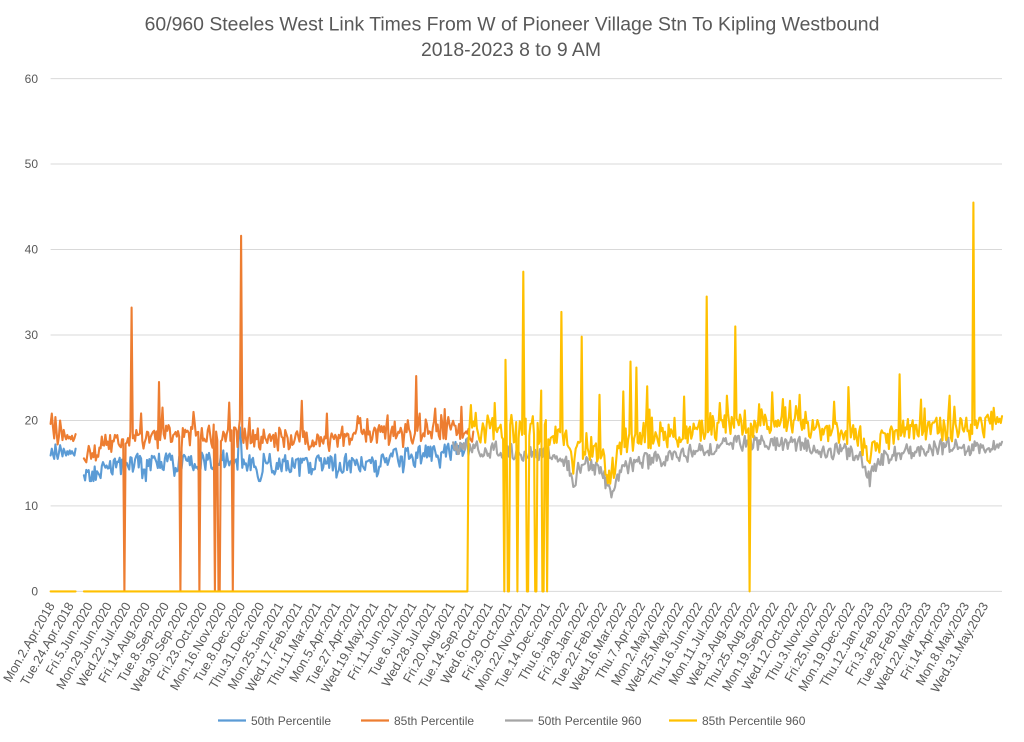 The width and height of the screenshot is (1024, 742). Describe the element at coordinates (511, 50) in the screenshot. I see `svg-text: 2018-2023 8 to 9 AM` at that location.